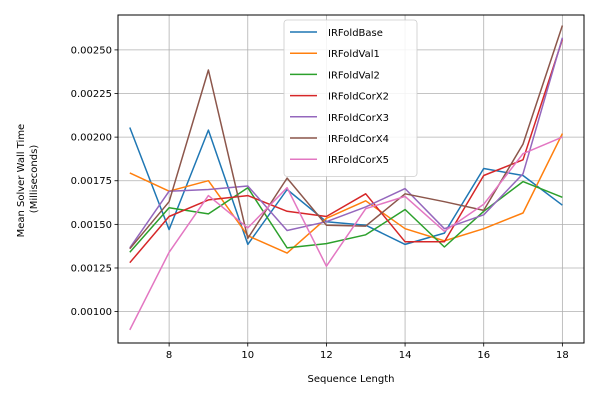 This screenshot has width=600, height=400. Describe the element at coordinates (28, 179) in the screenshot. I see `y-axis-label: Mean Solver Wall Time (Milliseconds)` at that location.